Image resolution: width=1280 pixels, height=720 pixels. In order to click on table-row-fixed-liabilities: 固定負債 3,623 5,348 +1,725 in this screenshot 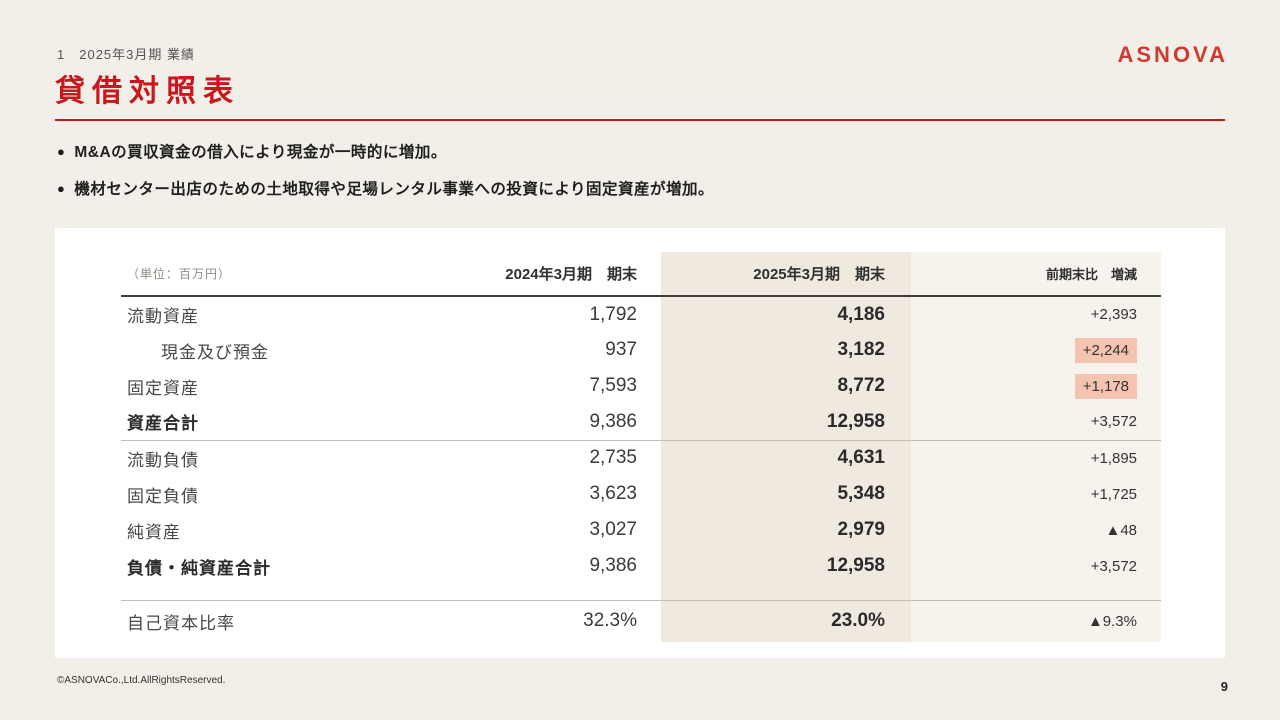, I will do `click(641, 494)`.